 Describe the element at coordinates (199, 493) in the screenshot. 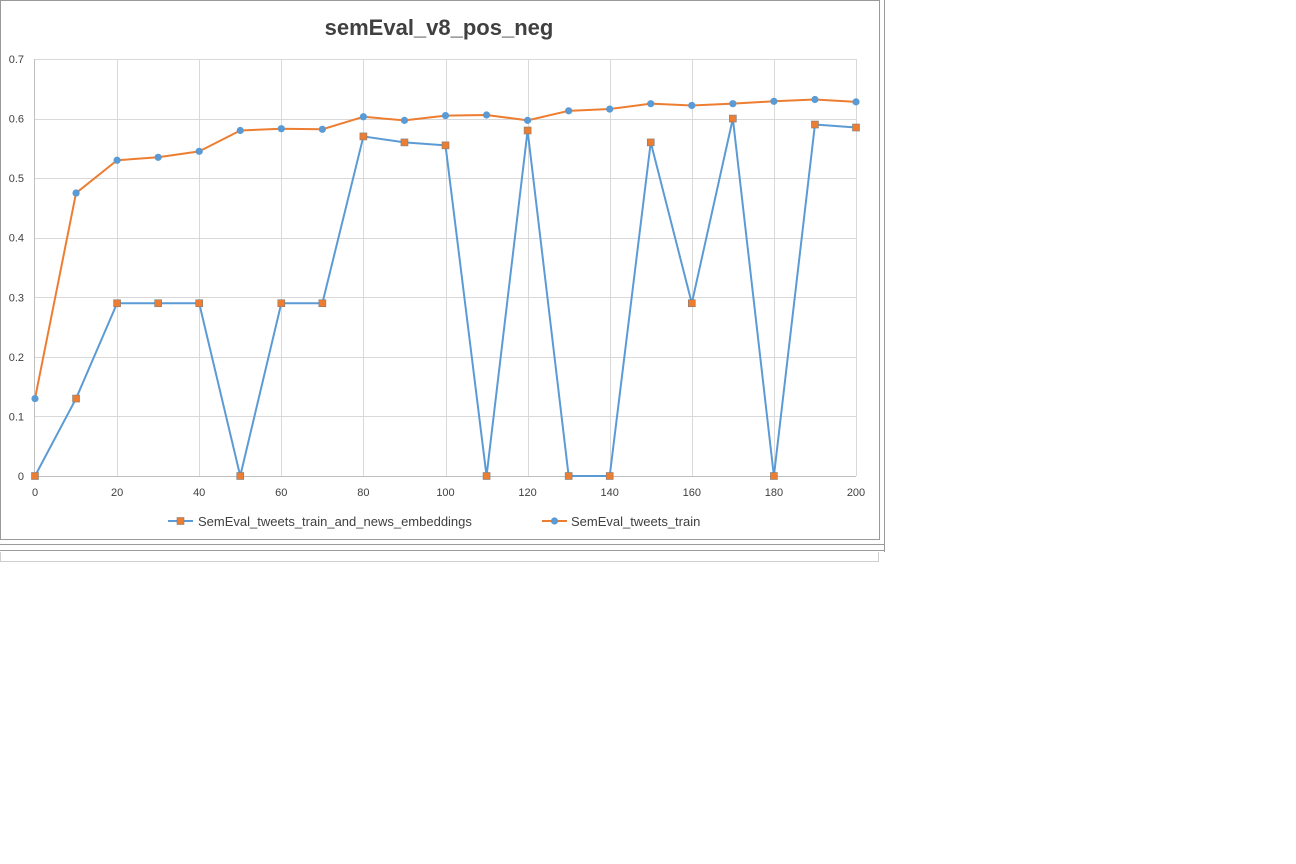

I see `x-tick-label: 40` at that location.